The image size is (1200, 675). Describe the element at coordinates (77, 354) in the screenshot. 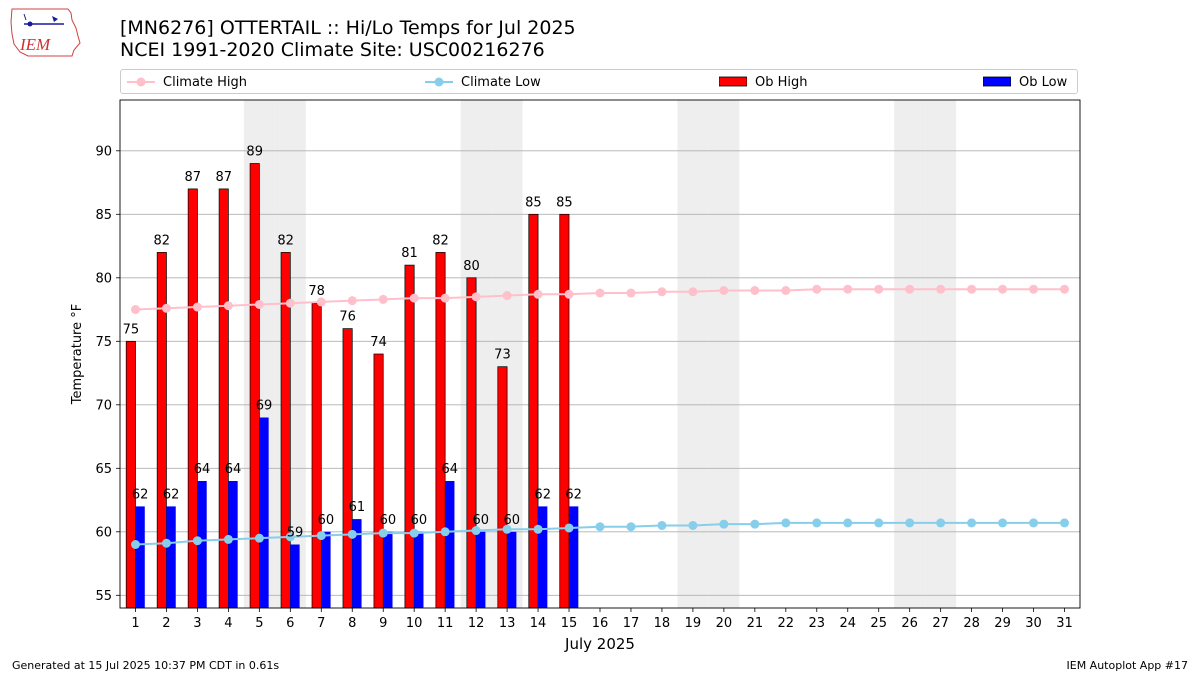

I see `y-axis-label: Temperature °F` at that location.